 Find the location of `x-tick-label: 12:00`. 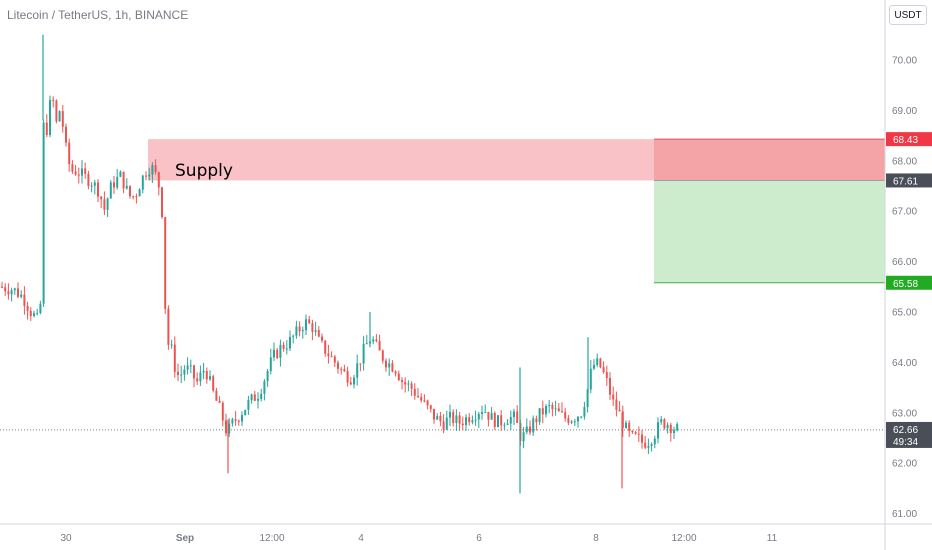

x-tick-label: 12:00 is located at coordinates (683, 538).